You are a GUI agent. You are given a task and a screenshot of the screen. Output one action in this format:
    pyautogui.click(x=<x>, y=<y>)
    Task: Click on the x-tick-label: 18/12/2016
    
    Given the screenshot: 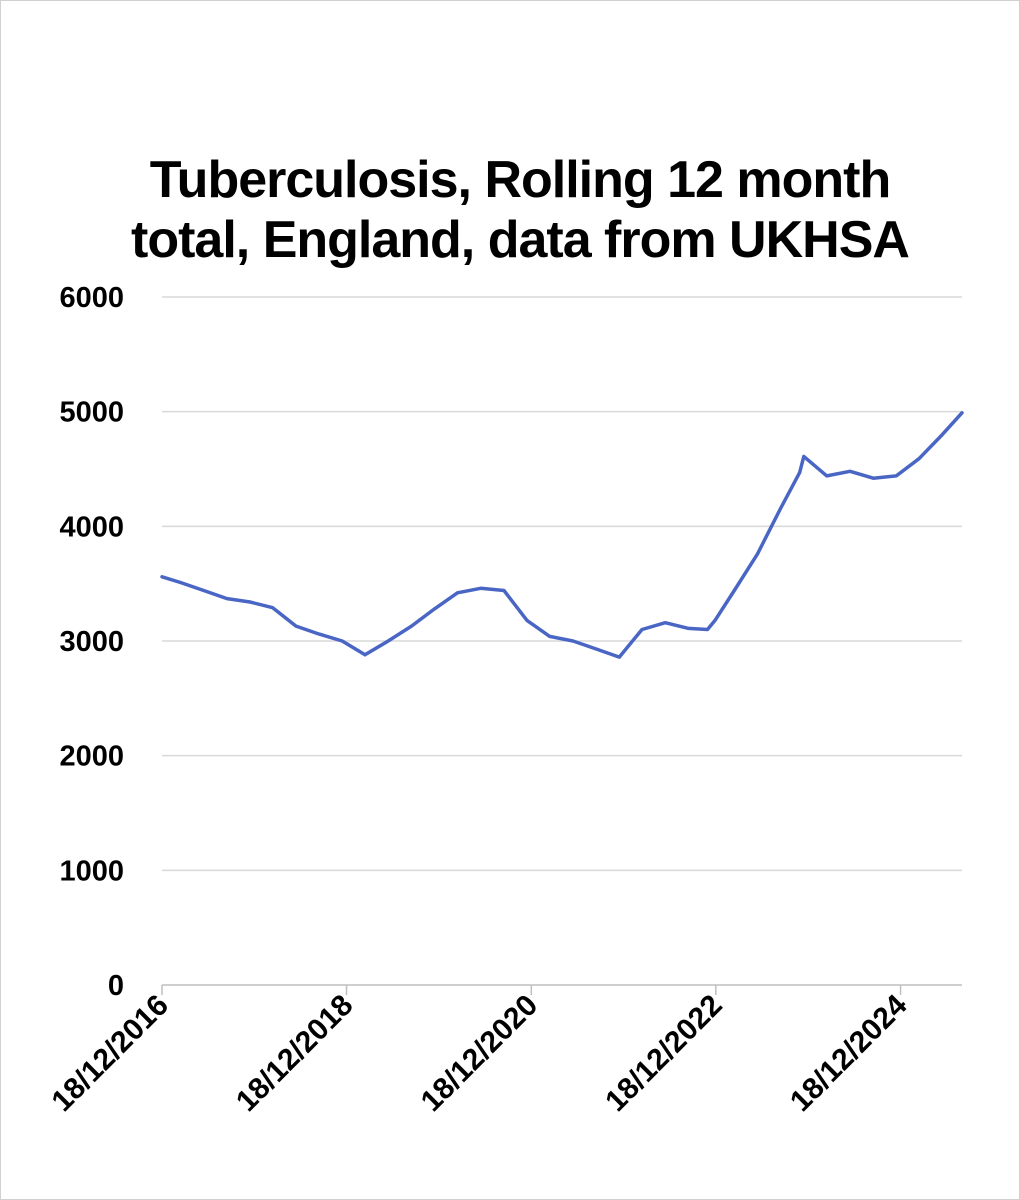 What is the action you would take?
    pyautogui.click(x=110, y=1054)
    